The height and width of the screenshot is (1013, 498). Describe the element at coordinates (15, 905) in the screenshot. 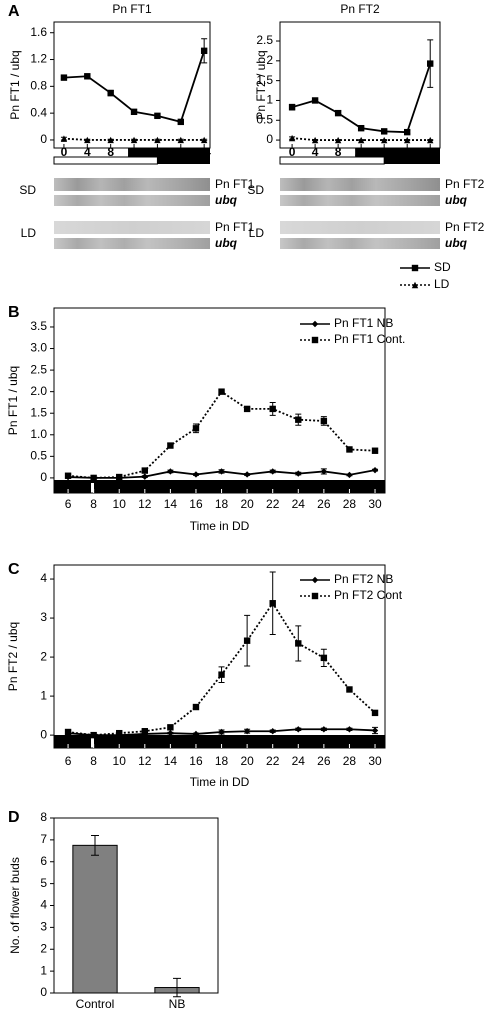

I see `y-axis-label: No. of flower buds` at that location.